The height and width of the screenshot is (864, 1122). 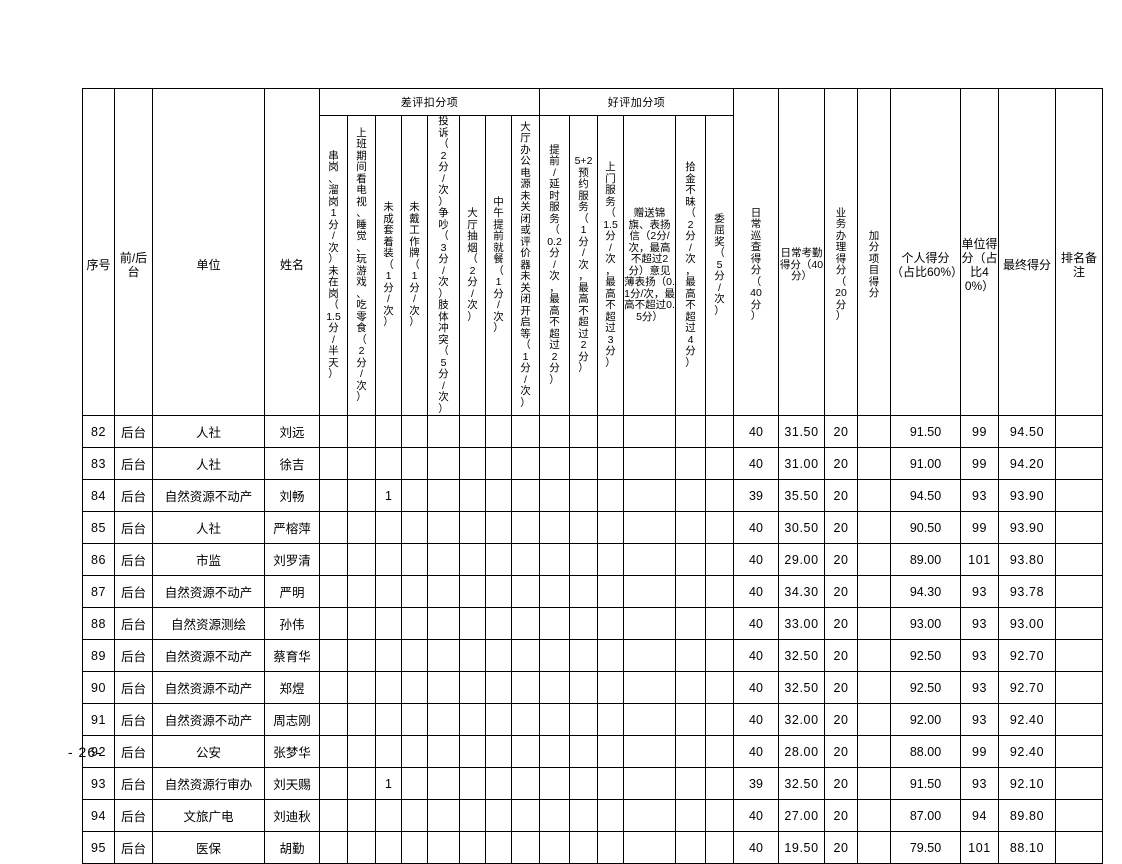 What do you see at coordinates (525, 265) in the screenshot?
I see `column-header-n8: 大厅办公电源未关闭或评价器未关闭开启等（1 分 / 次）` at bounding box center [525, 265].